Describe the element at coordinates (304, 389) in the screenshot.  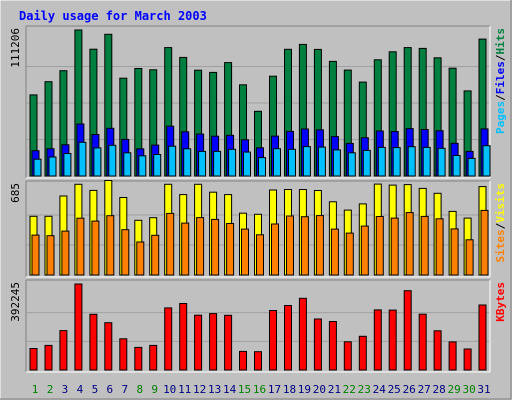
I see `x-tick-label-19: 19` at that location.